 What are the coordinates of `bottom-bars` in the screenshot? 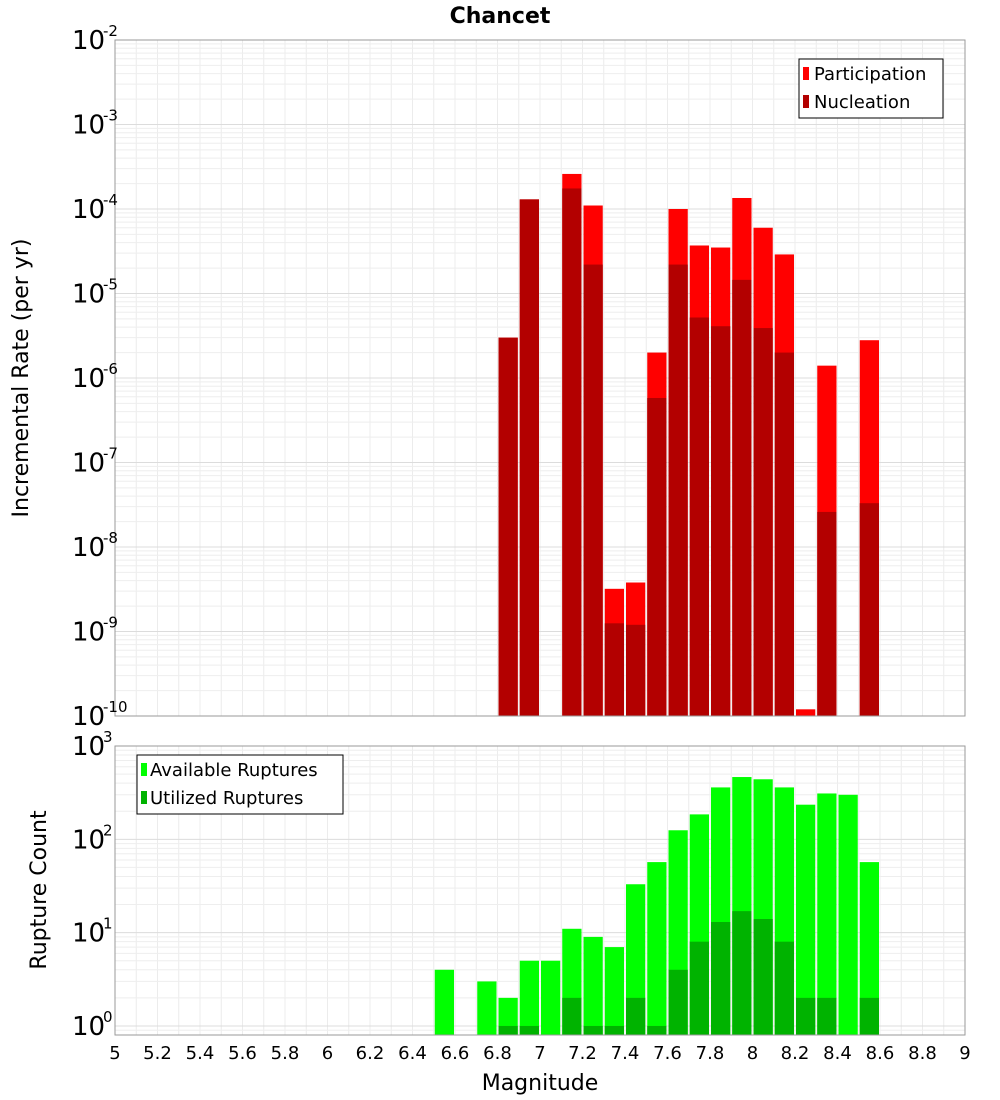 It's located at (656, 906).